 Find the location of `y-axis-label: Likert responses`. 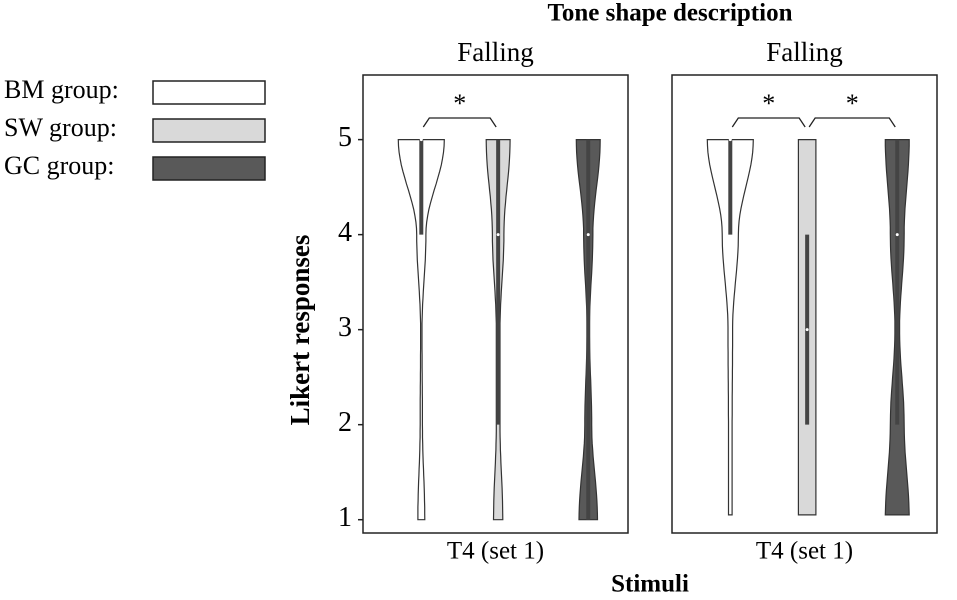

y-axis-label: Likert responses is located at coordinates (300, 330).